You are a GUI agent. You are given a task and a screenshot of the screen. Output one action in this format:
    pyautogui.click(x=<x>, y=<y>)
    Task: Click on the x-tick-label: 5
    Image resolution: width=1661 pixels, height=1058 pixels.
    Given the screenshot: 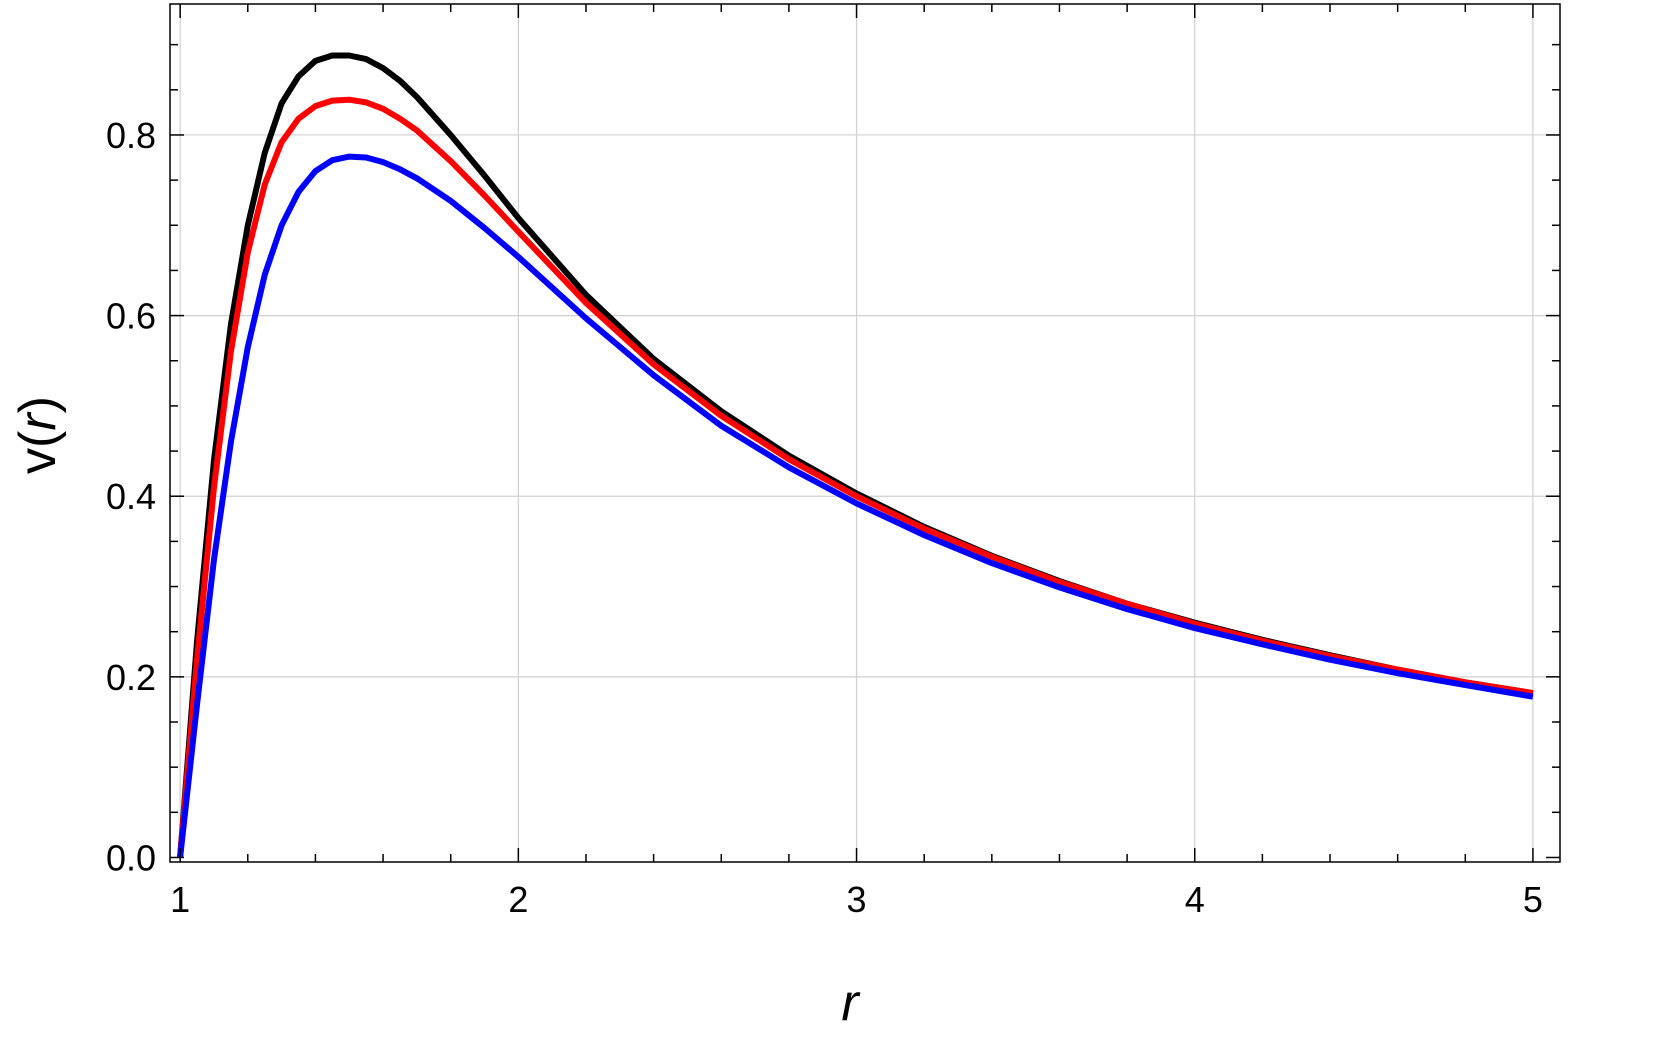 What is the action you would take?
    pyautogui.click(x=1533, y=899)
    